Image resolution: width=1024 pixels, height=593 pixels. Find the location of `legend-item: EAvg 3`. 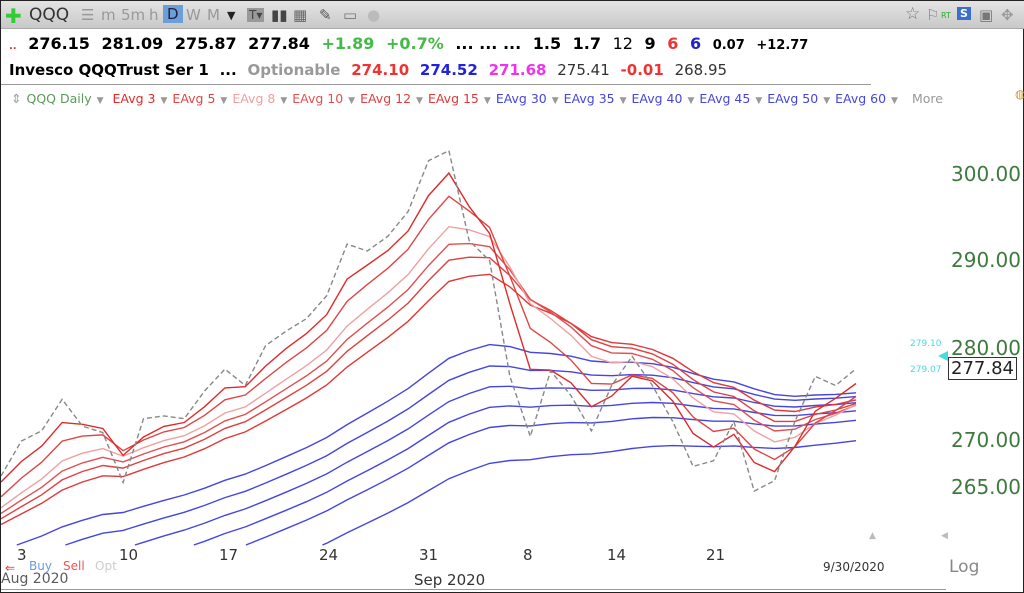

legend-item: EAvg 3 is located at coordinates (134, 98).